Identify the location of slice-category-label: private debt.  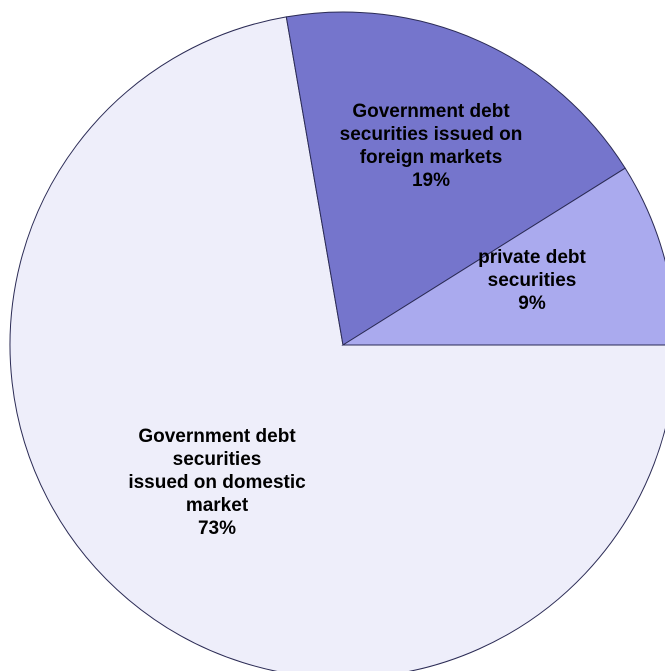
(532, 257).